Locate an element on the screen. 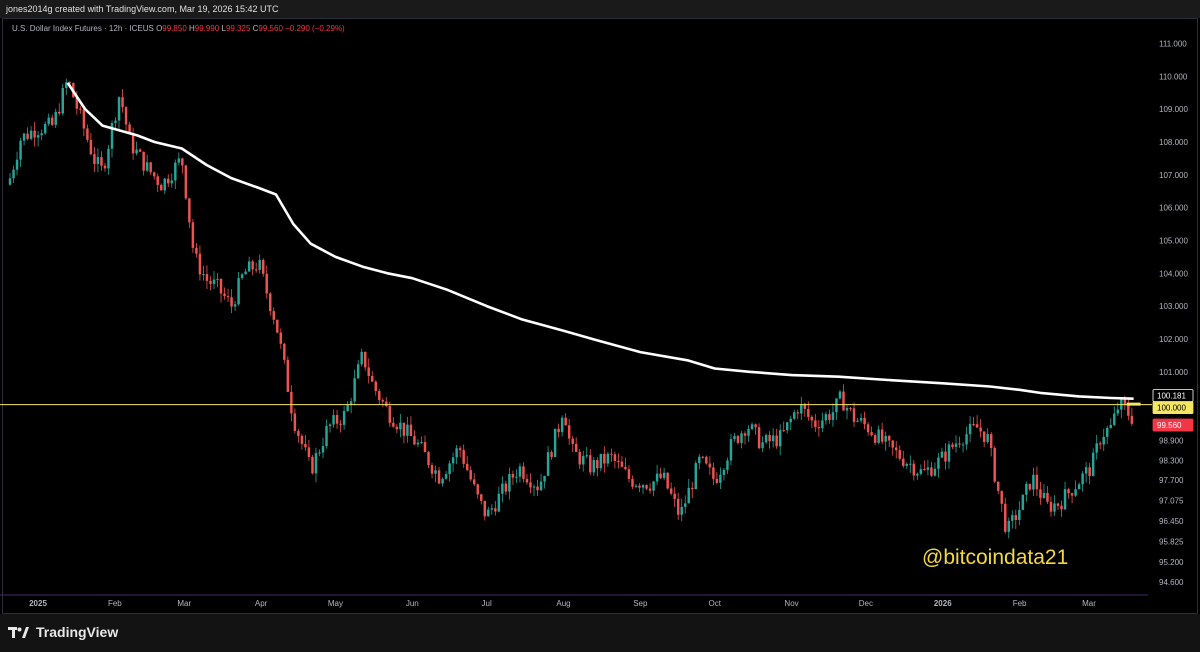  close-value: 99.560 is located at coordinates (270, 28).